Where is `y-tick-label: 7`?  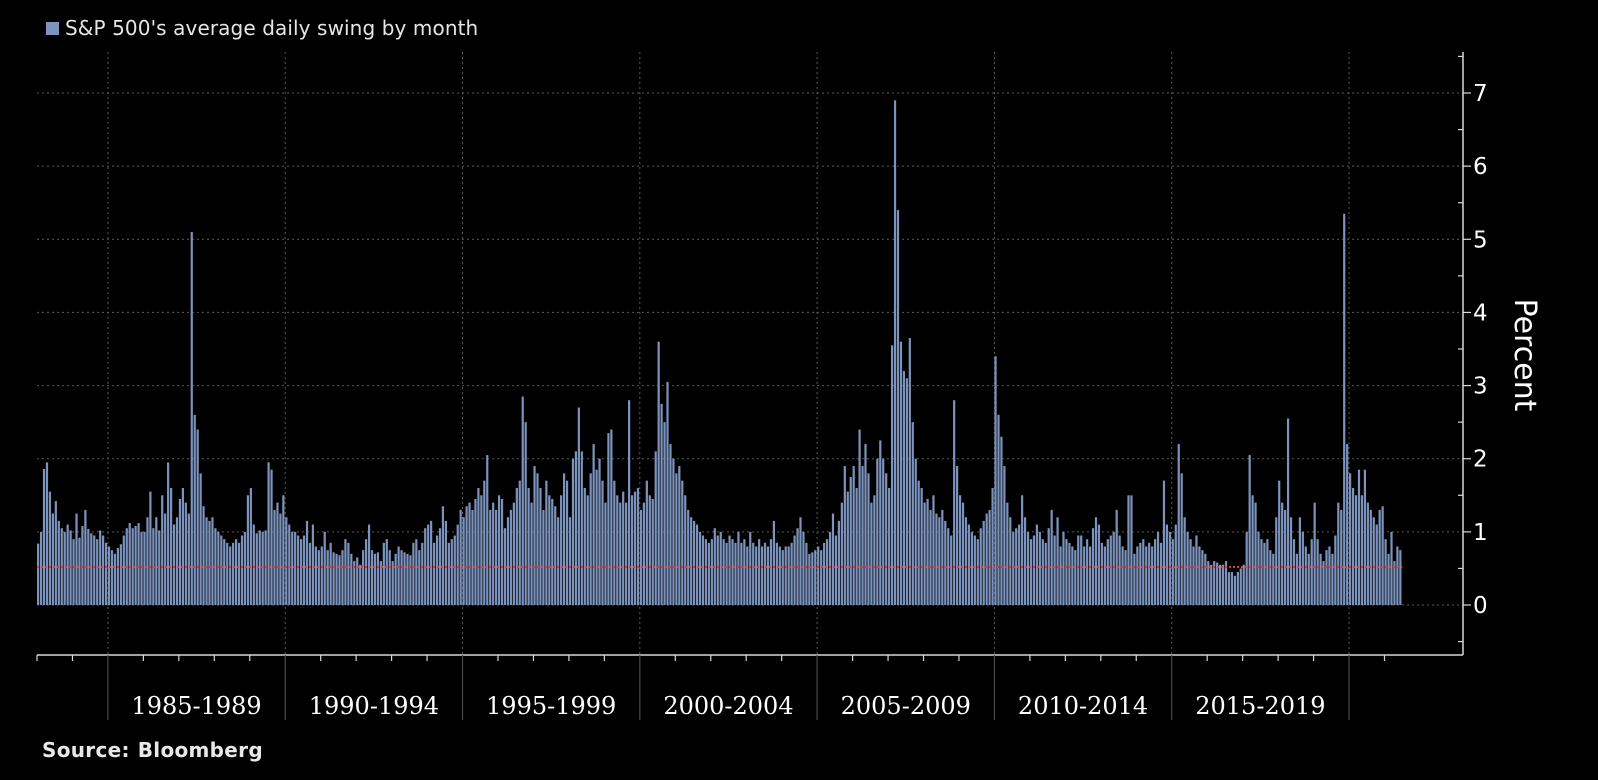 y-tick-label: 7 is located at coordinates (1480, 94).